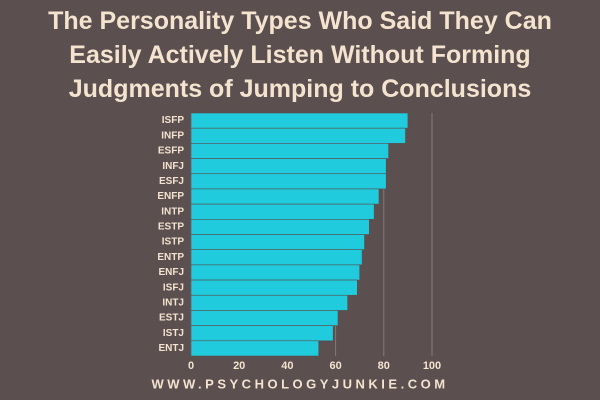 The width and height of the screenshot is (600, 400). What do you see at coordinates (432, 366) in the screenshot?
I see `x-tick-label: 100` at bounding box center [432, 366].